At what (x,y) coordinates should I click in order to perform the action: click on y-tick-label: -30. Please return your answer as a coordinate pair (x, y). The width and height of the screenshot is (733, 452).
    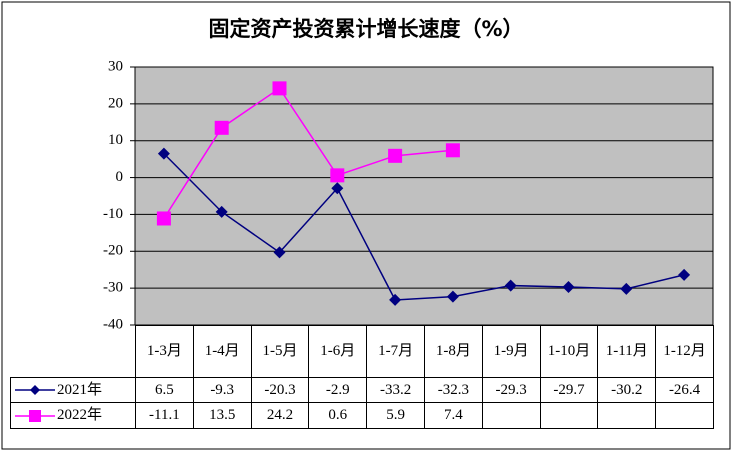
    Looking at the image, I should click on (113, 288).